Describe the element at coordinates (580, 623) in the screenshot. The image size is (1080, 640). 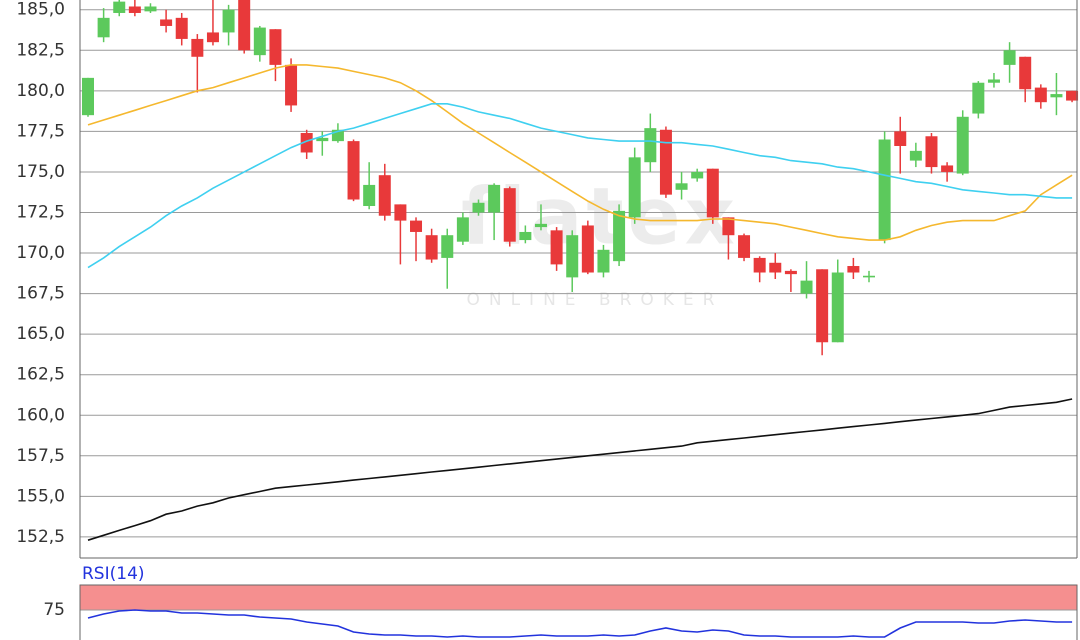
I see `rsi-line` at that location.